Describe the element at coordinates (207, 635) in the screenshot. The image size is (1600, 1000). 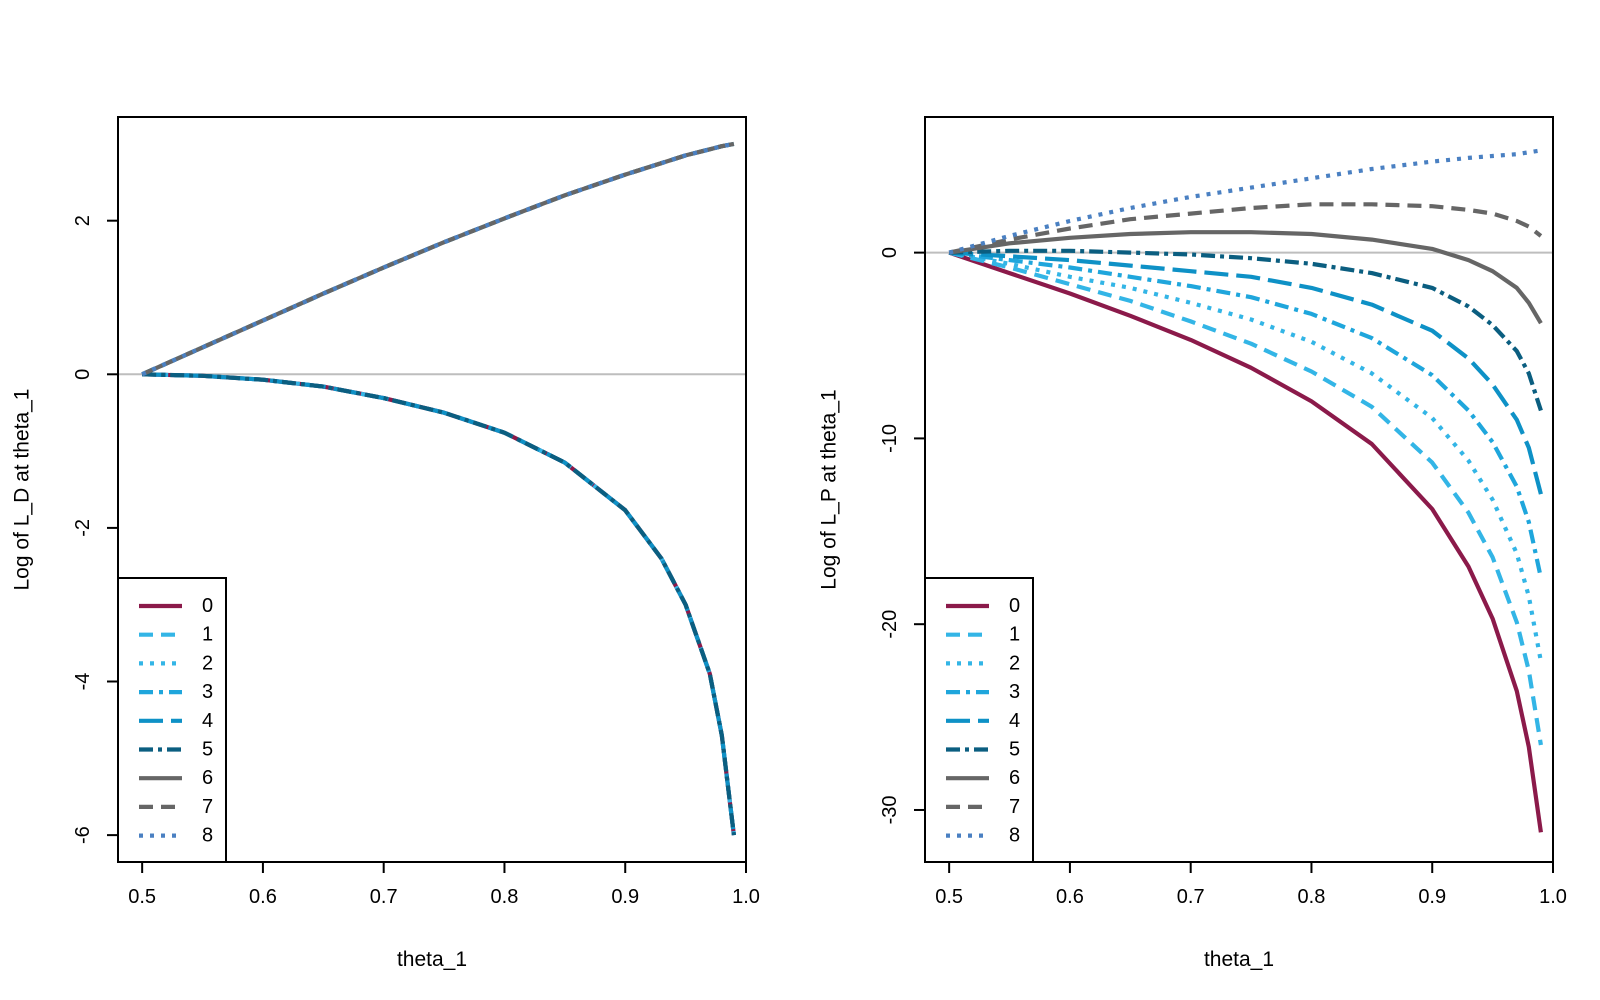
I see `left-legend-label-1: 1` at that location.